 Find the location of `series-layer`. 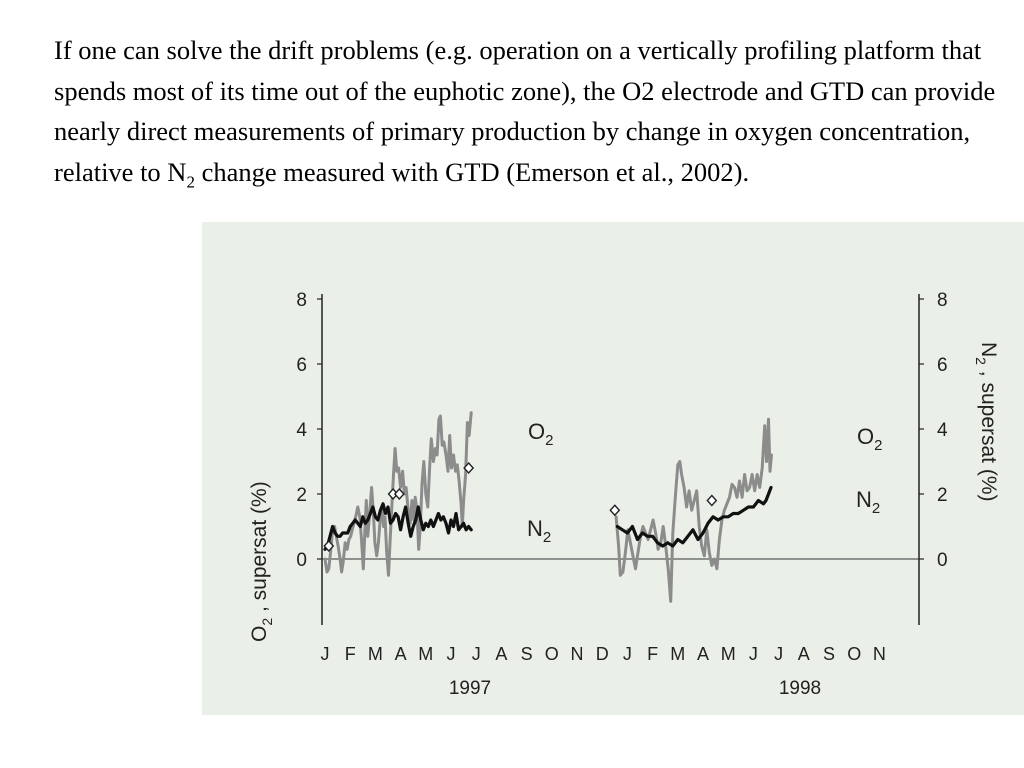

series-layer is located at coordinates (548, 507).